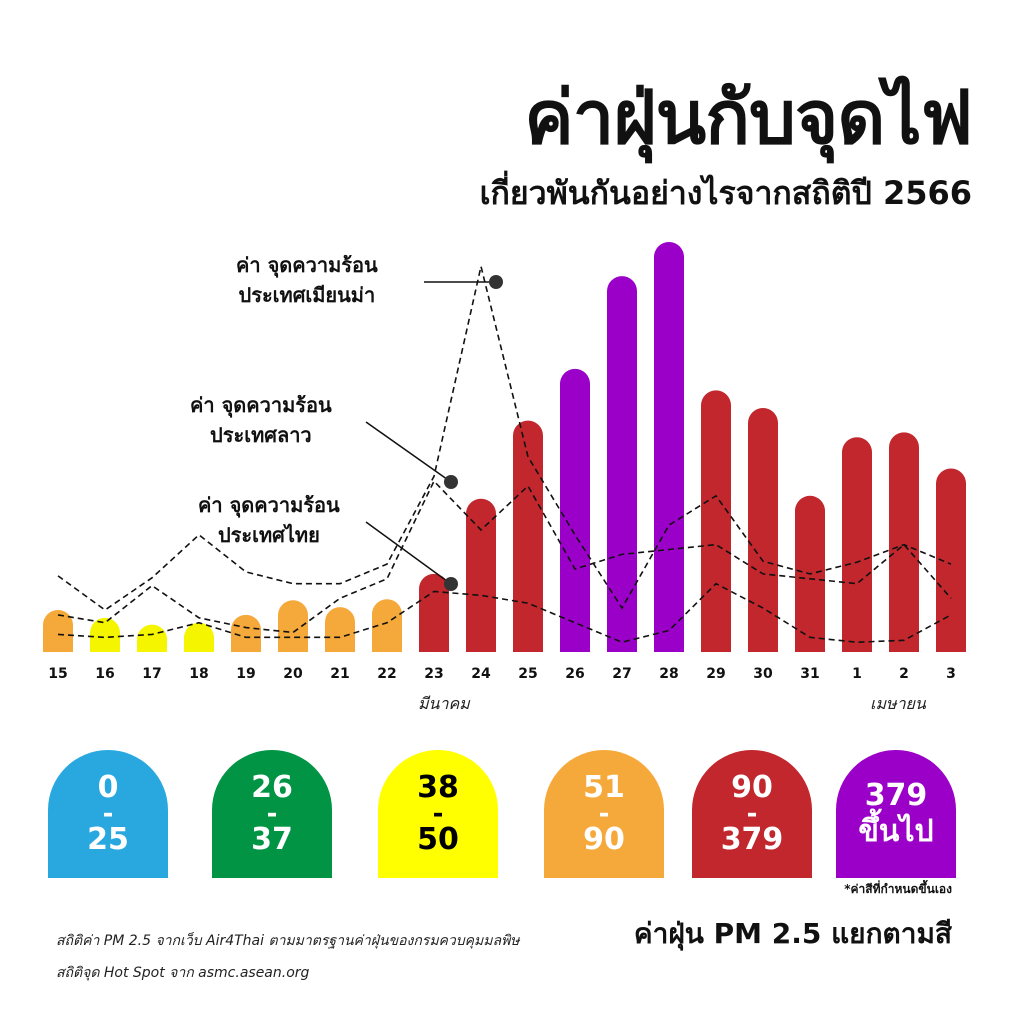 This screenshot has width=1024, height=1024. Describe the element at coordinates (451, 482) in the screenshot. I see `pointer-dot-laos` at that location.